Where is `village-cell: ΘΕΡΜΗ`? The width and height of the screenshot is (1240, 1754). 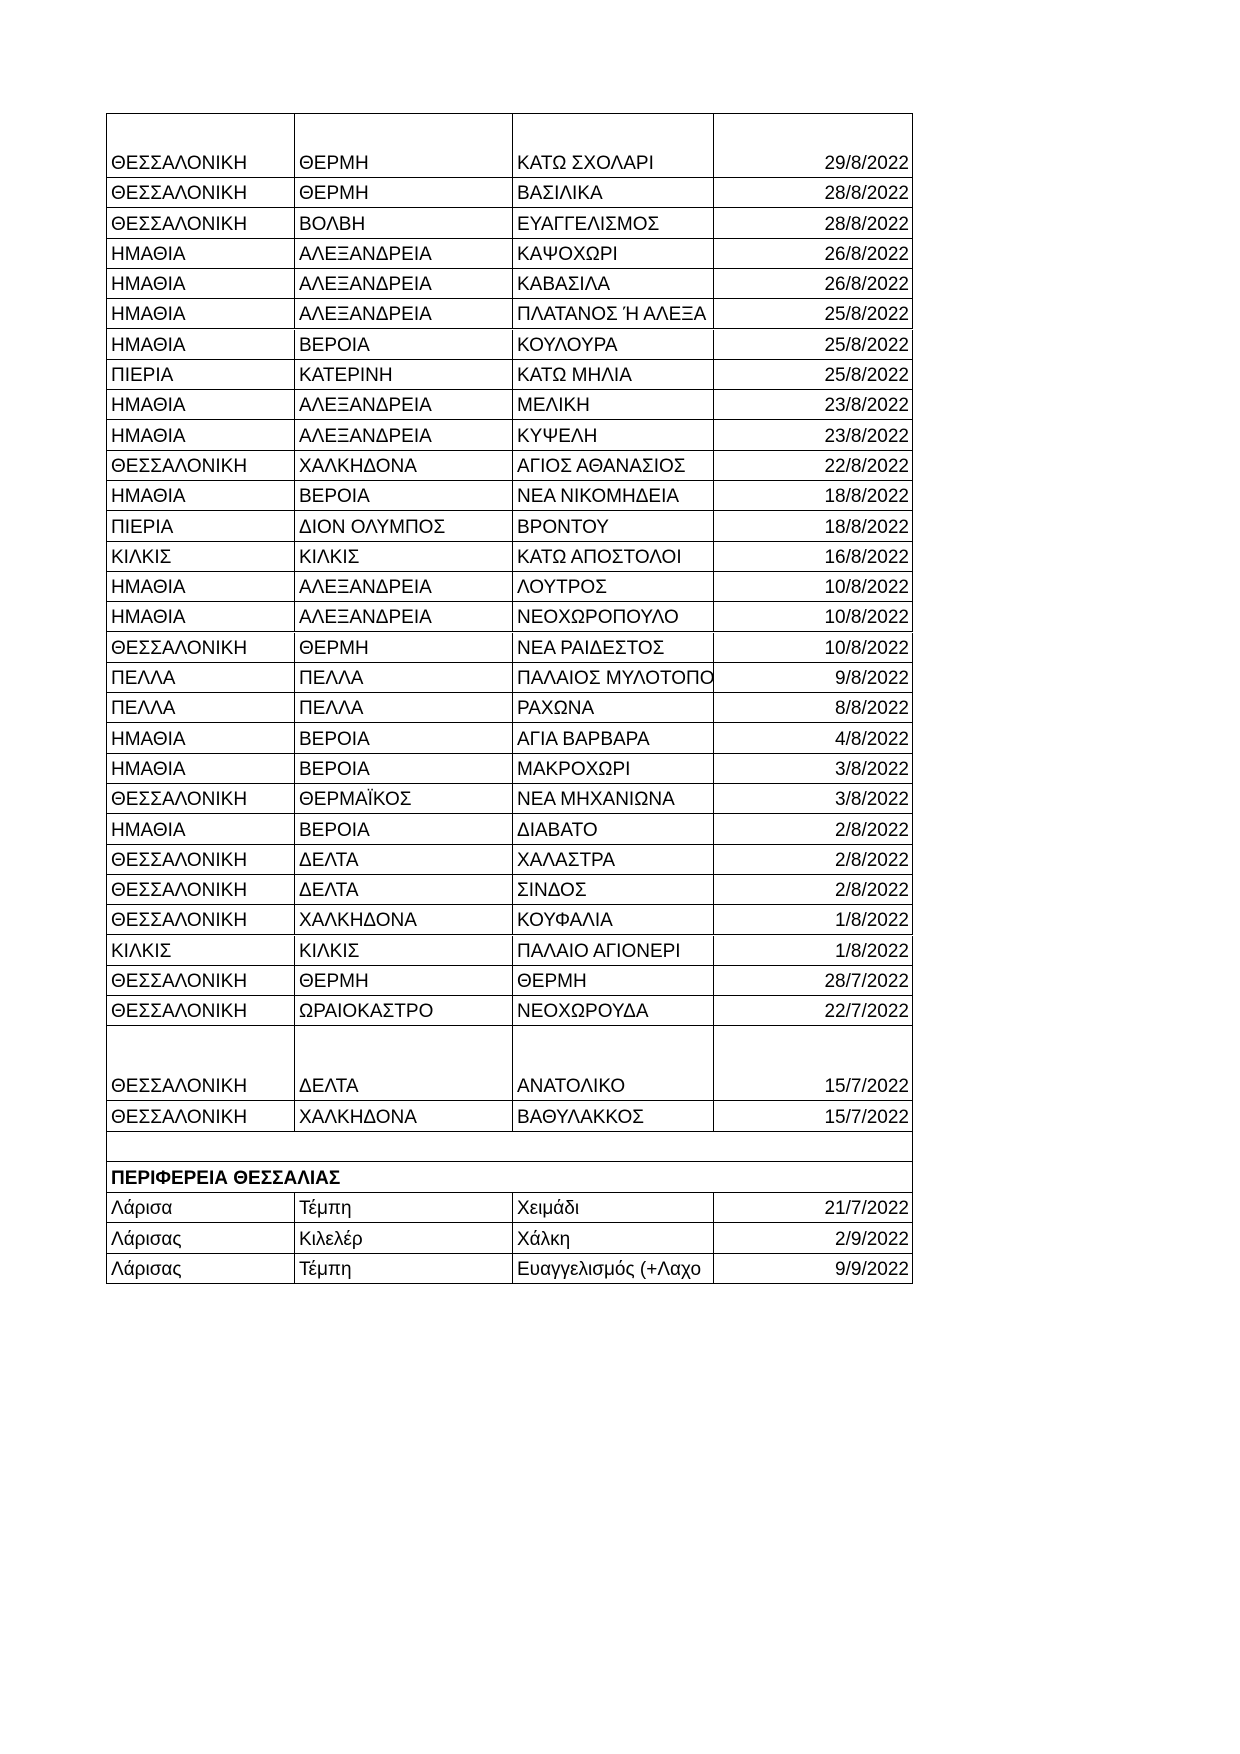
village-cell: ΘΕΡΜΗ is located at coordinates (613, 981).